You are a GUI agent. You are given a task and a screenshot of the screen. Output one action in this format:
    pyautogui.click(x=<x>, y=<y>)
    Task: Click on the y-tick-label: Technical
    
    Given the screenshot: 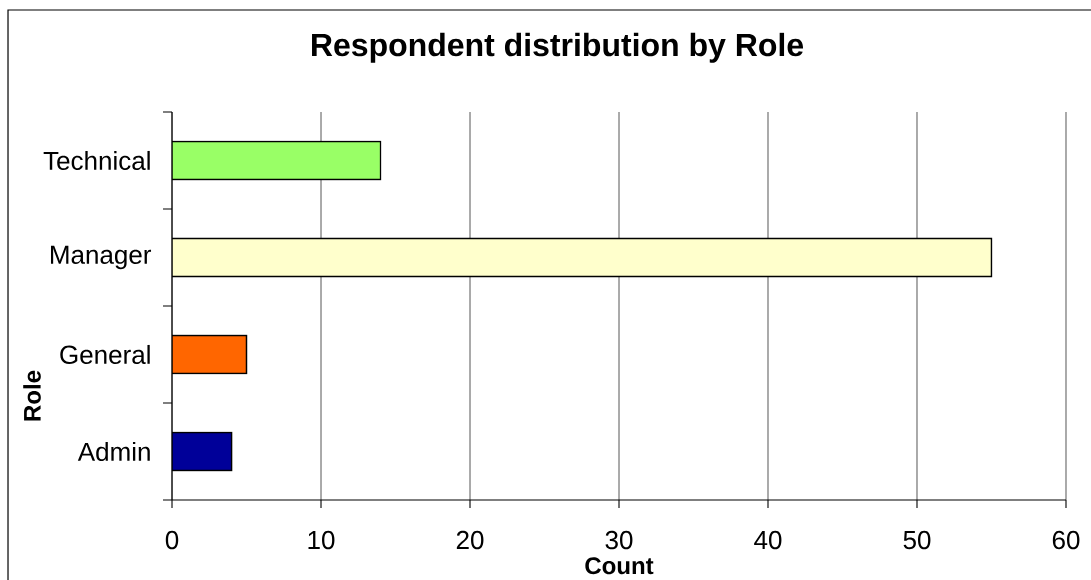 What is the action you would take?
    pyautogui.click(x=96, y=160)
    